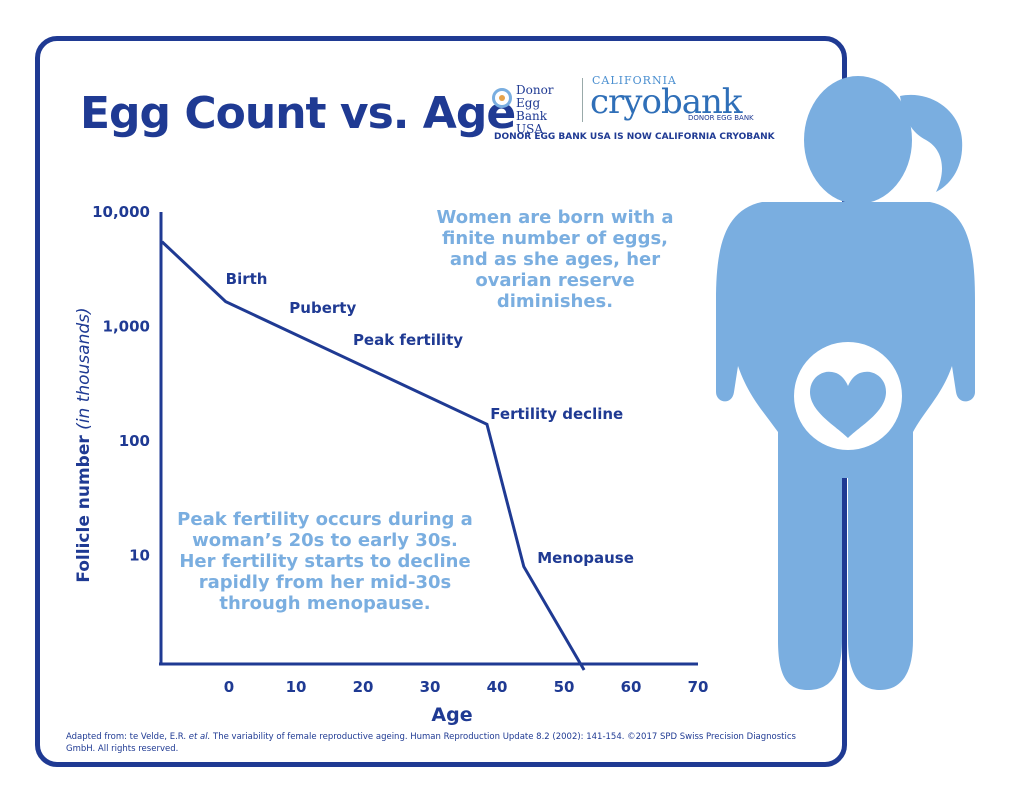 This screenshot has height=796, width=1024. I want to click on annotation-label: Birth, so click(247, 279).